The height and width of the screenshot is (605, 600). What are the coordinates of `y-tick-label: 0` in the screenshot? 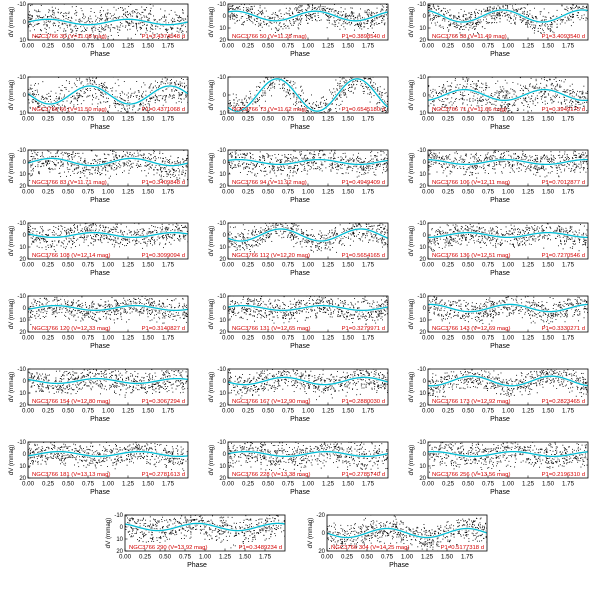 It's located at (425, 96).